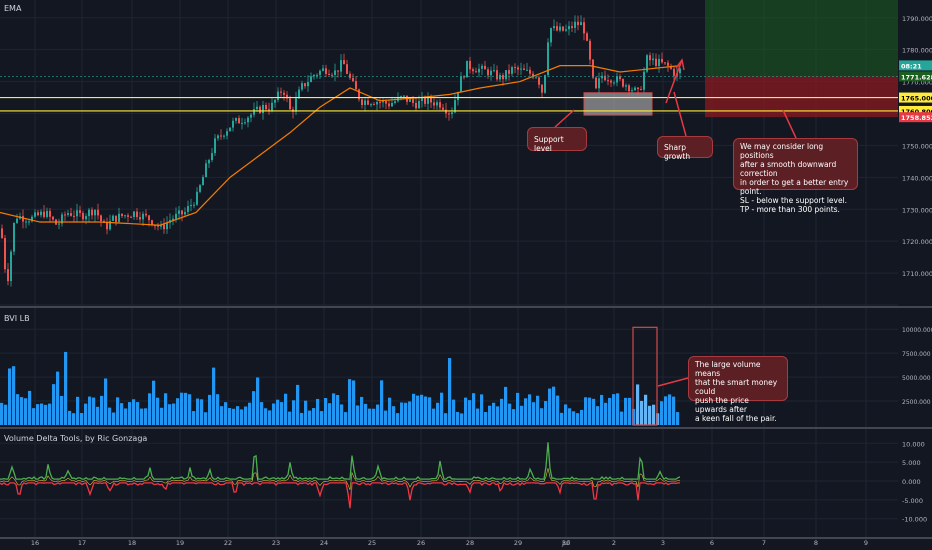 The height and width of the screenshot is (550, 932). What do you see at coordinates (680, 64) in the screenshot?
I see `growth-arrow-head` at bounding box center [680, 64].